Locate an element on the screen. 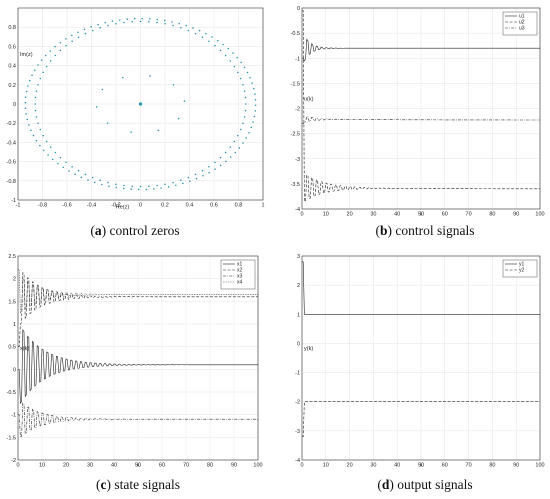  legend-box is located at coordinates (238, 274).